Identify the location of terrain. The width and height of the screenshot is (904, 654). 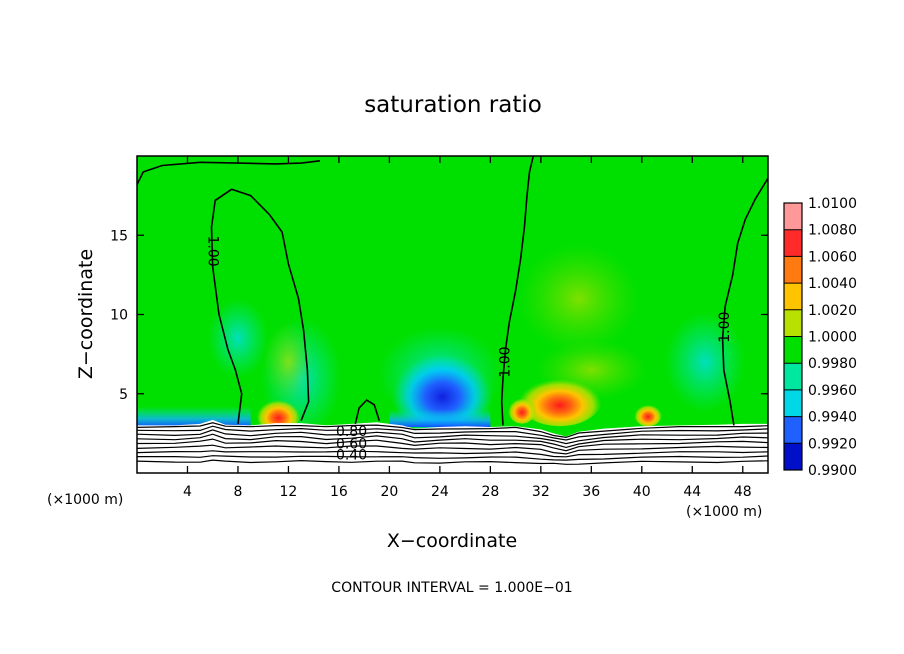
(452, 446).